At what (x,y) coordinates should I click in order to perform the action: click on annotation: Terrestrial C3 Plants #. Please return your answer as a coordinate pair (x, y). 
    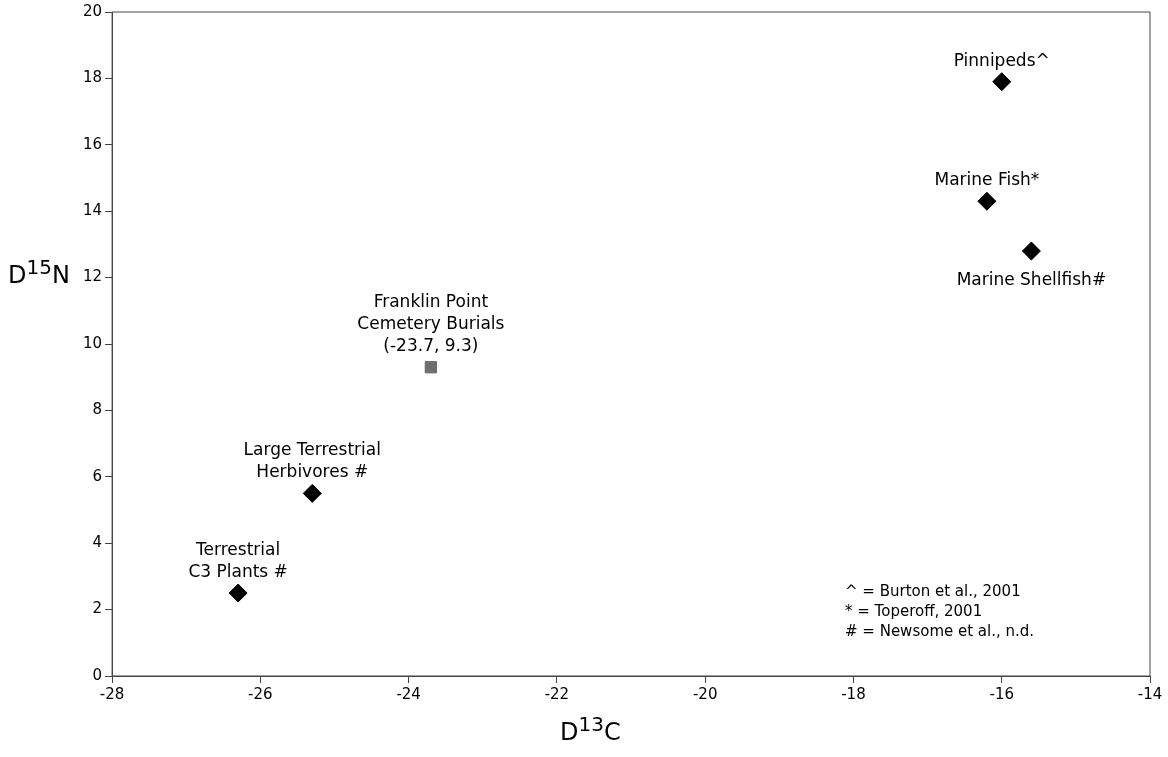
    Looking at the image, I should click on (238, 560).